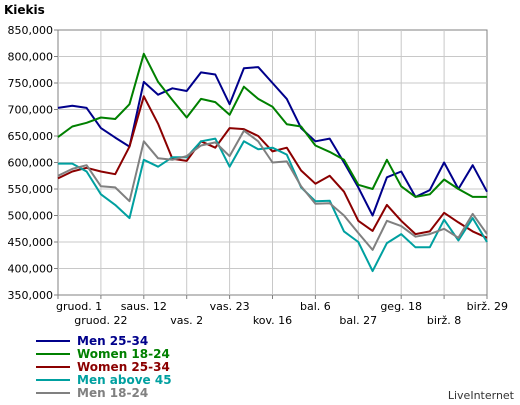 Image resolution: width=520 pixels, height=405 pixels. What do you see at coordinates (31, 269) in the screenshot?
I see `y-tick-label: 400,000` at bounding box center [31, 269].